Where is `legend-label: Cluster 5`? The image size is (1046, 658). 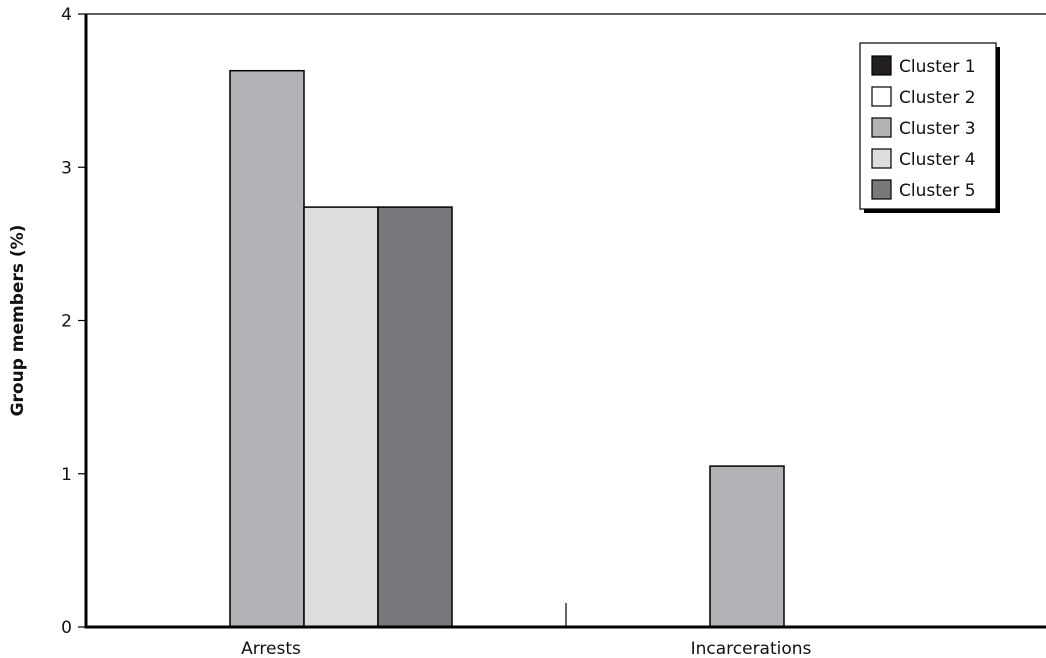 legend-label: Cluster 5 is located at coordinates (937, 191).